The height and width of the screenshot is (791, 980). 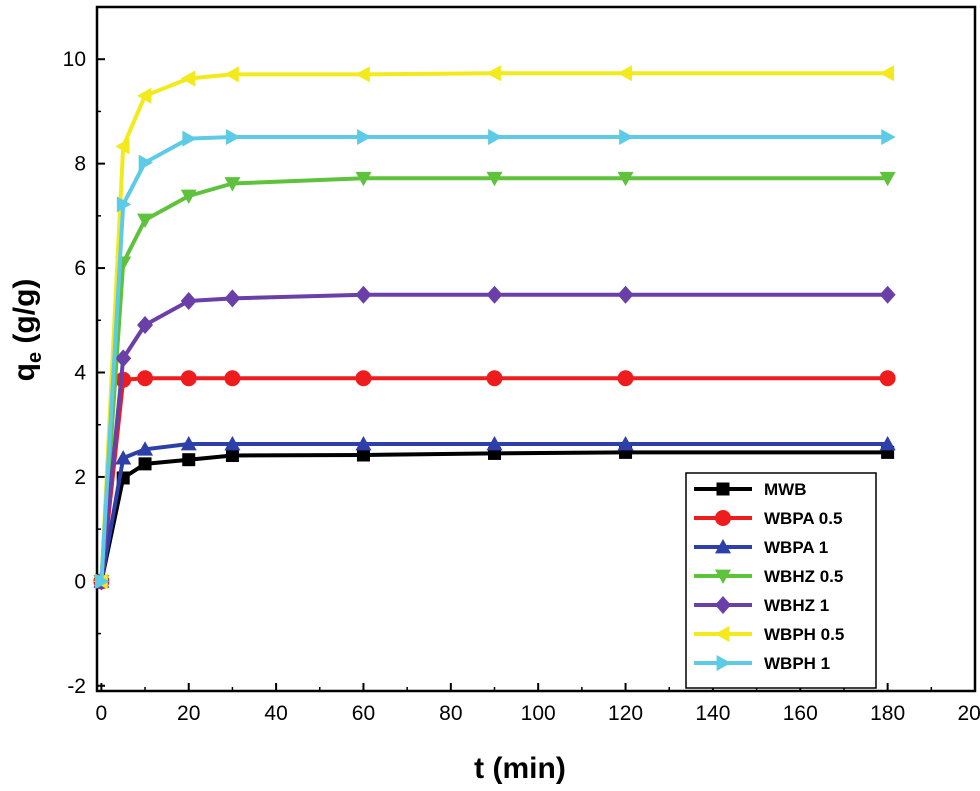 I want to click on legend-label: WBHZ 1, so click(x=796, y=605).